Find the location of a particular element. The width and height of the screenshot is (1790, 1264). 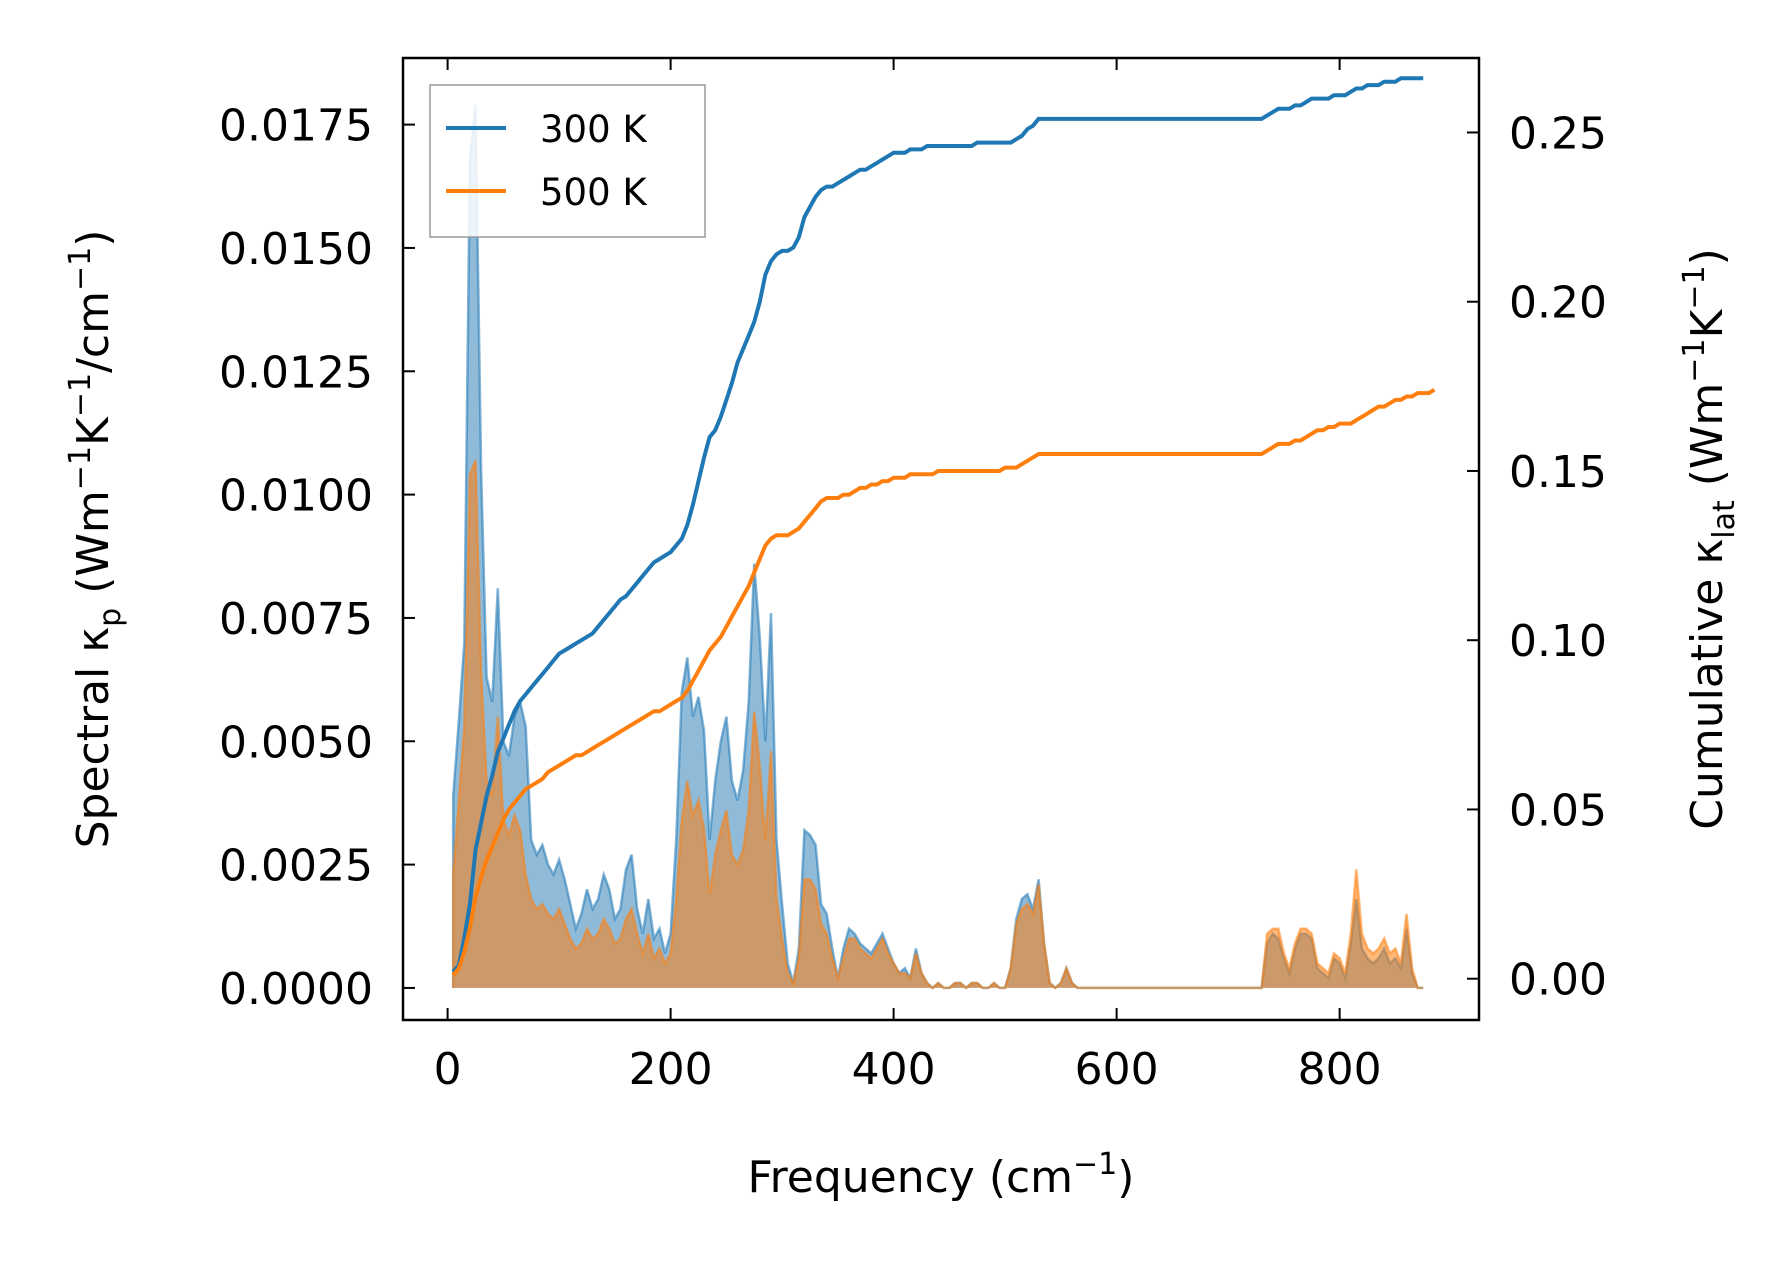

legend-box is located at coordinates (567, 161).